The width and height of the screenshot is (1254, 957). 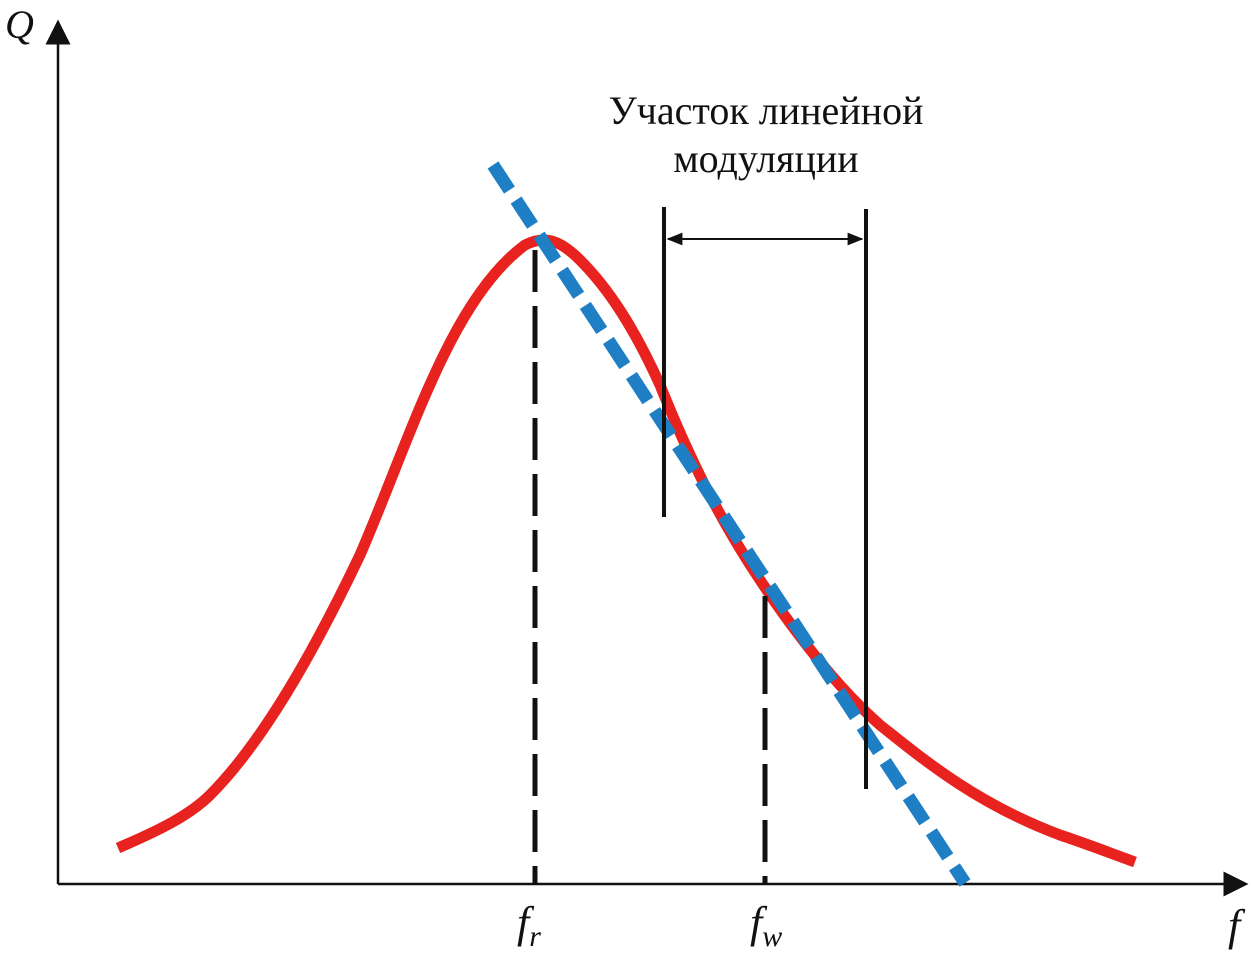 I want to click on y-axis-label: Q, so click(x=19, y=24).